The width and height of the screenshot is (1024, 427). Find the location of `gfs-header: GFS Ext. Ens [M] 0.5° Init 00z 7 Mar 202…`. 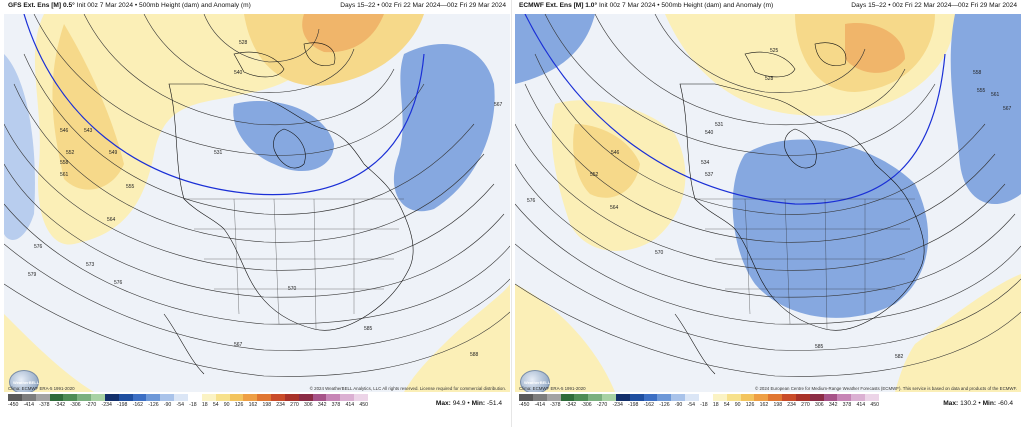

gfs-header: GFS Ext. Ens [M] 0.5° Init 00z 7 Mar 202… is located at coordinates (257, 8).